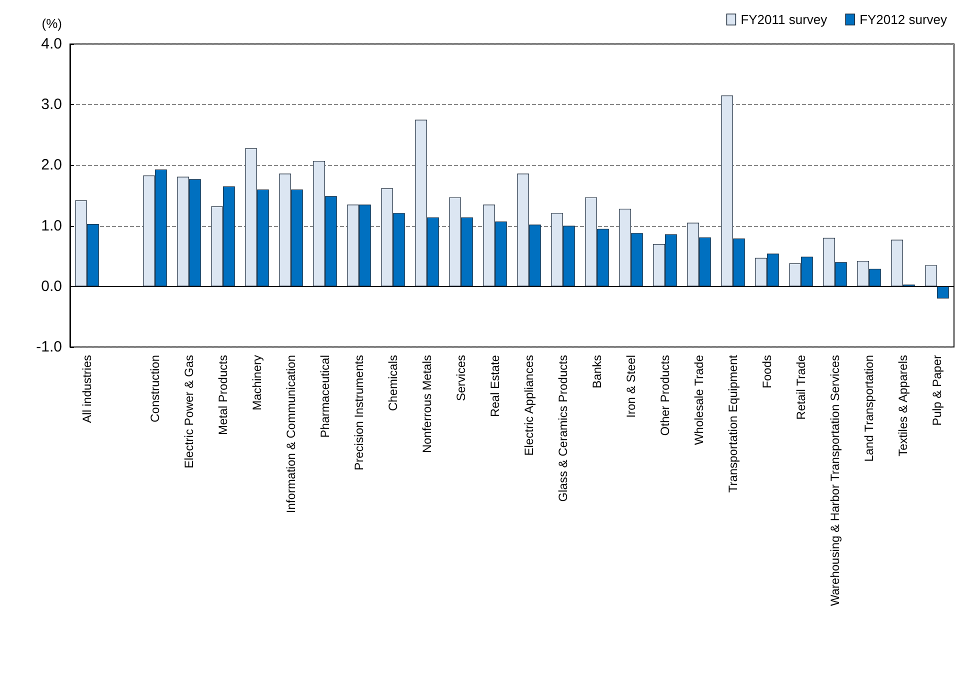  Describe the element at coordinates (257, 382) in the screenshot. I see `x-tick-label: Machinery` at that location.